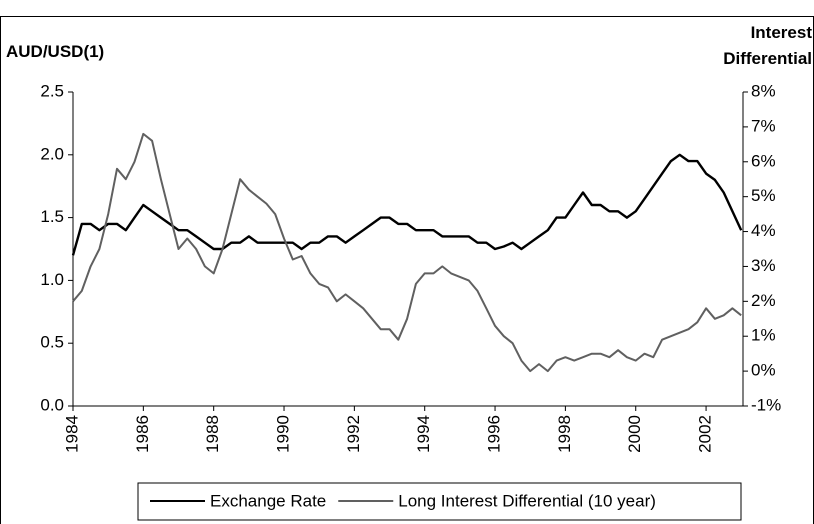 The image size is (814, 524). I want to click on y-tick-label: 1.5, so click(52, 216).